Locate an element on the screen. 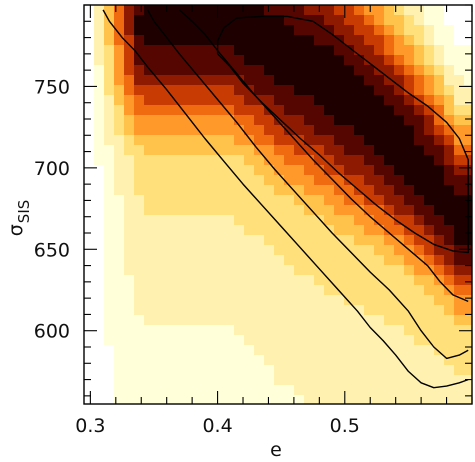  y-axis-label: σSIS is located at coordinates (19, 218).